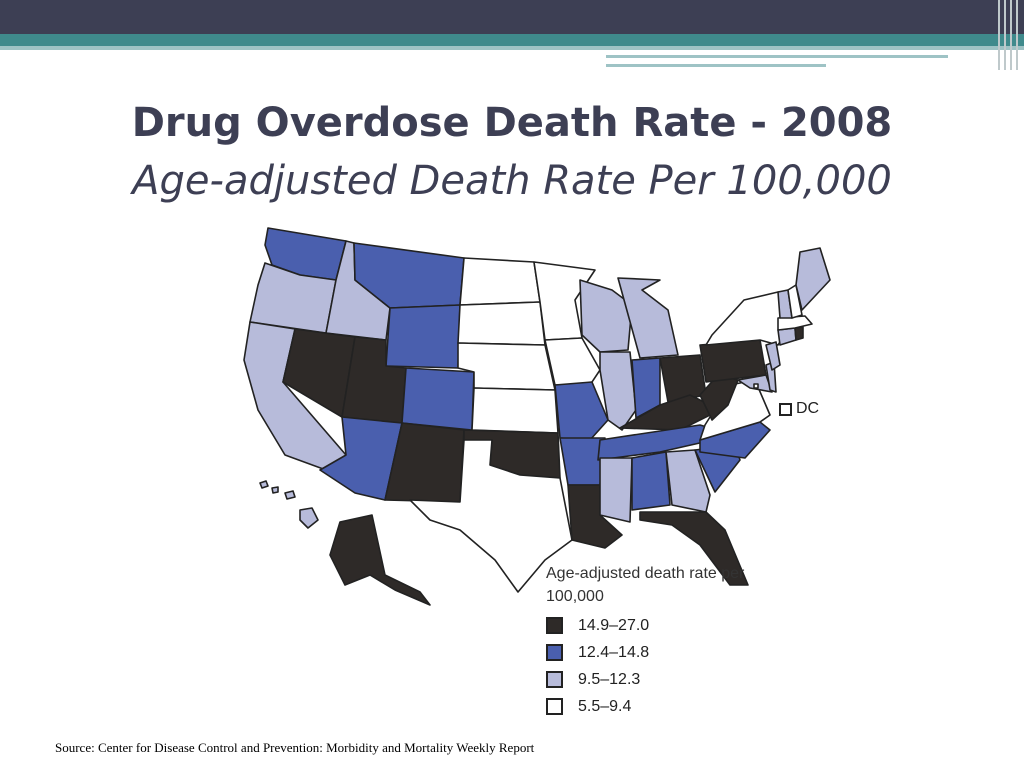 The image size is (1024, 768). What do you see at coordinates (515, 410) in the screenshot?
I see `state-KS` at bounding box center [515, 410].